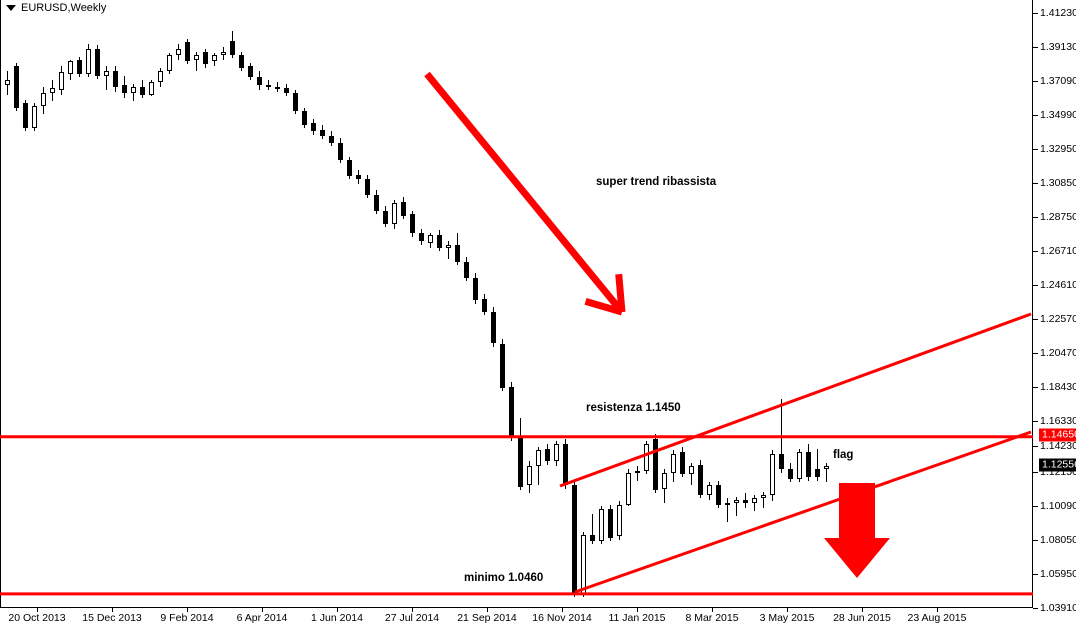  What do you see at coordinates (64, 8) in the screenshot?
I see `symbol-label: EURUSD,Weekly` at bounding box center [64, 8].